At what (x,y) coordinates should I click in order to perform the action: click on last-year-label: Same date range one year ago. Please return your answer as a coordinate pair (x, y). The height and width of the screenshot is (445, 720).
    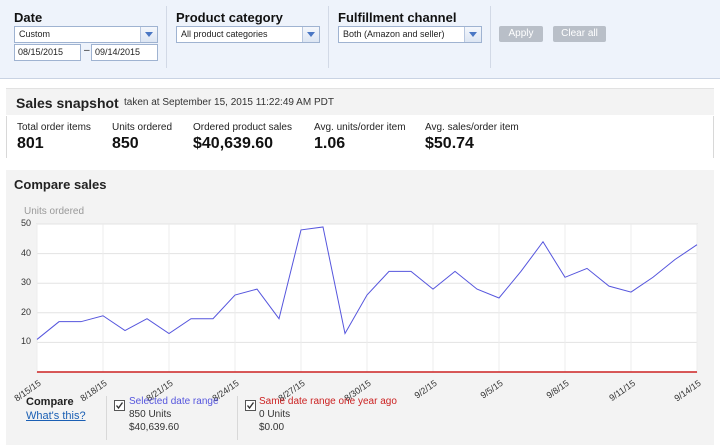
    Looking at the image, I should click on (328, 401).